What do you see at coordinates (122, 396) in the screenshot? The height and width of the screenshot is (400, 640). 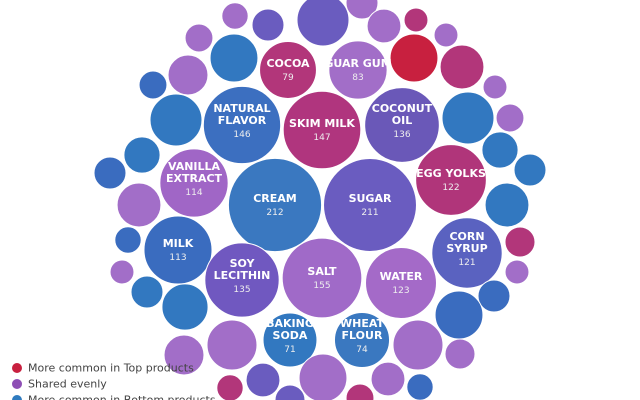 I see `legend-label: More common in Bottom products` at bounding box center [122, 396].